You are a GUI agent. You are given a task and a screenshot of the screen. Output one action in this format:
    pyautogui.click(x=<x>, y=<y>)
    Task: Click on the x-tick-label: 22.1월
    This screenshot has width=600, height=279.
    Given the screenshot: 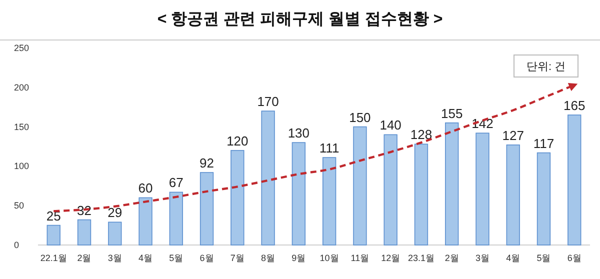 What is the action you would take?
    pyautogui.click(x=53, y=258)
    